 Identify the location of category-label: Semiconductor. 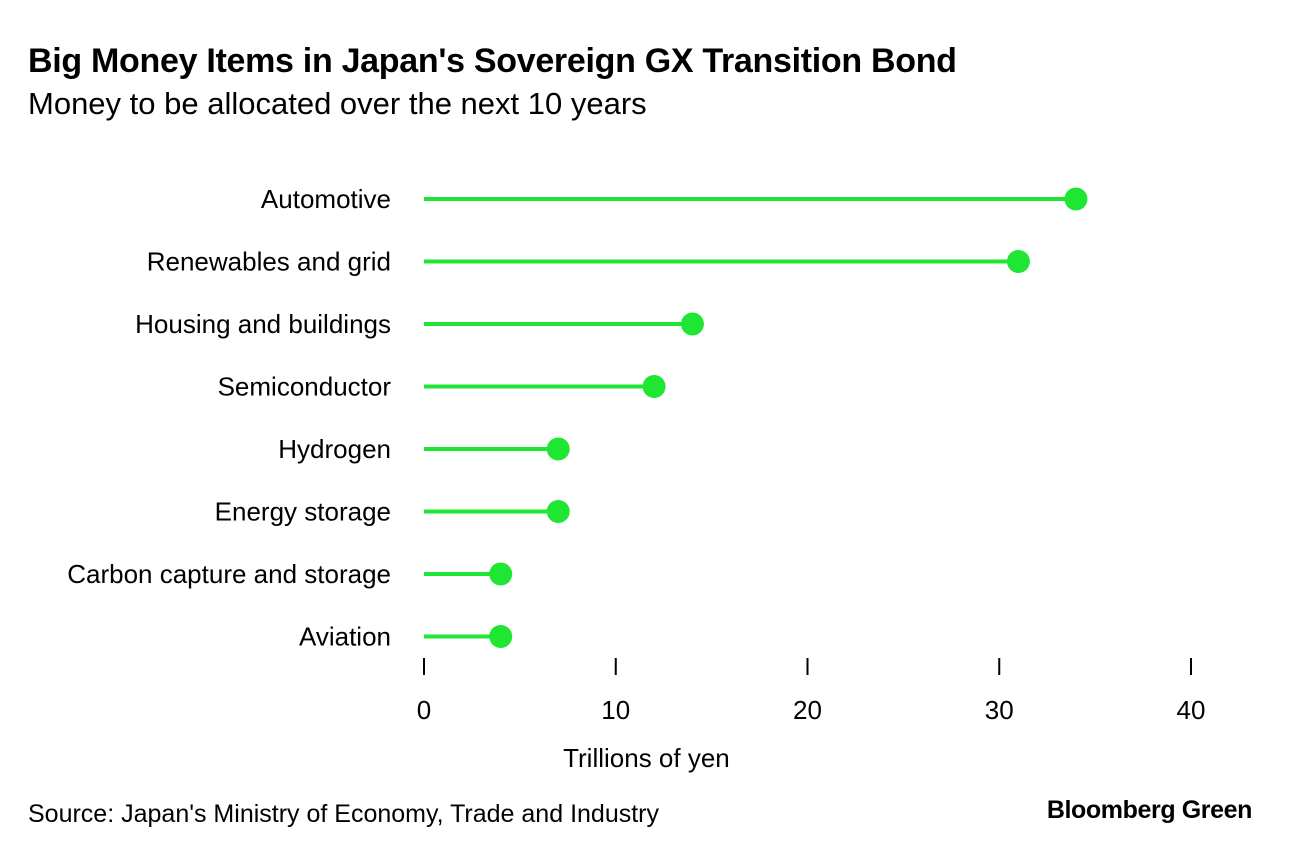
(305, 387).